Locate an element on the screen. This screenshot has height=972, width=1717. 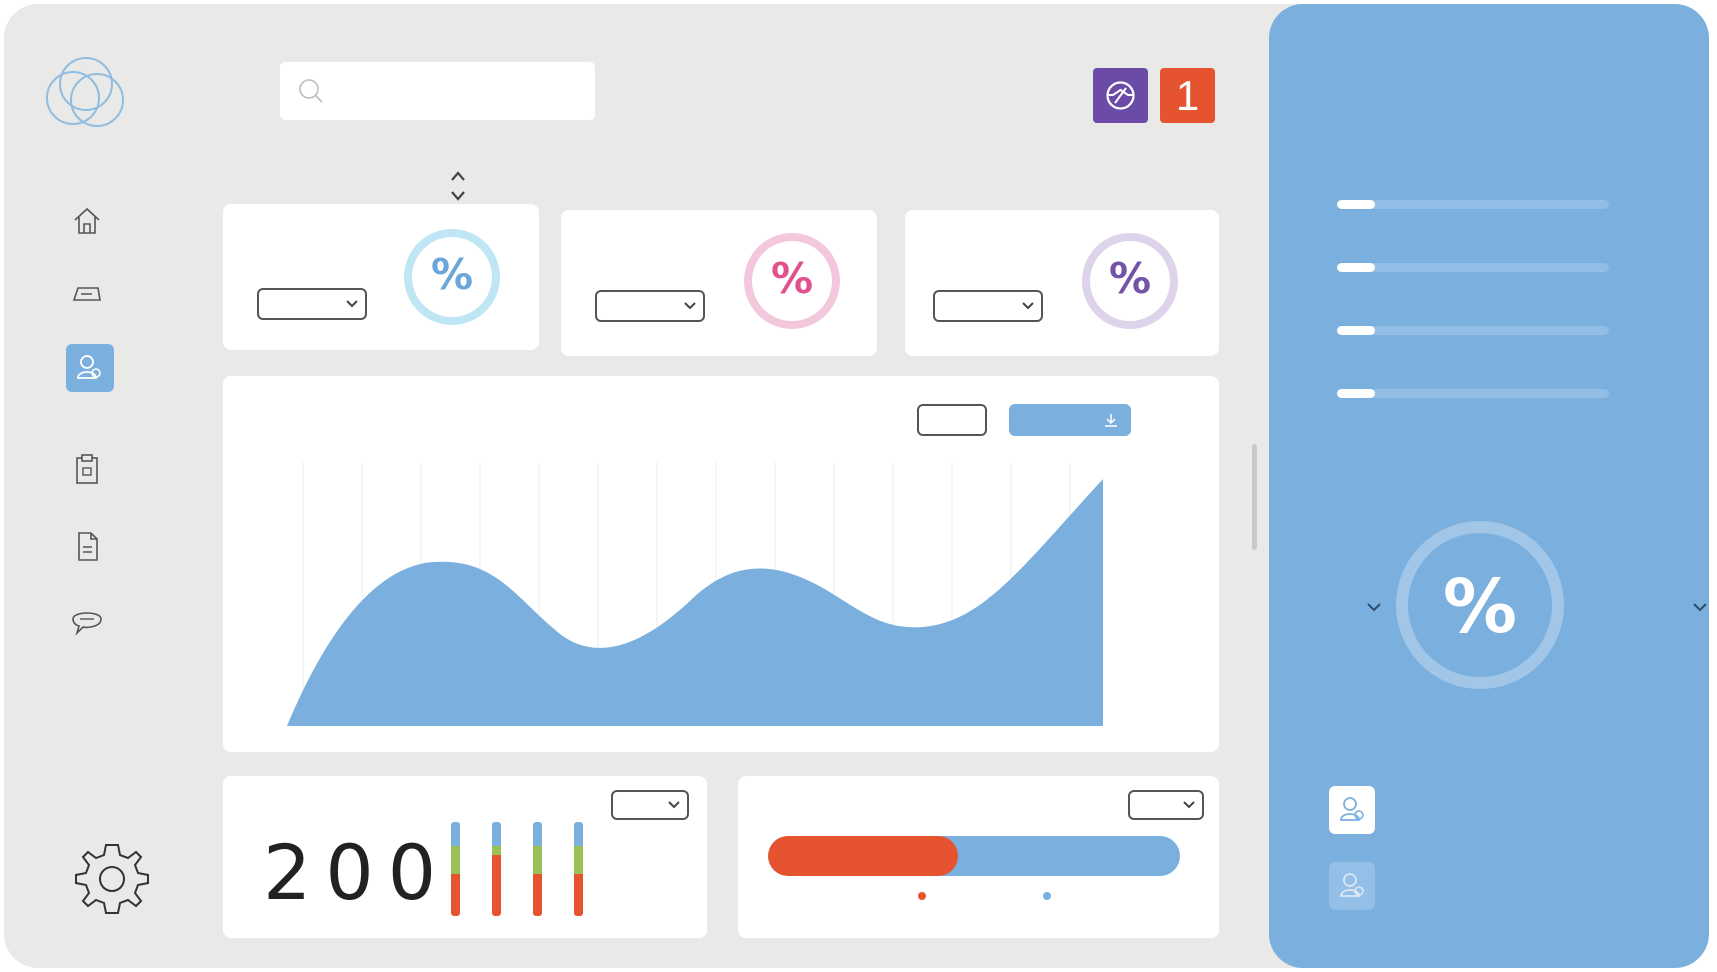
notification-count: 1 is located at coordinates (1187, 95).